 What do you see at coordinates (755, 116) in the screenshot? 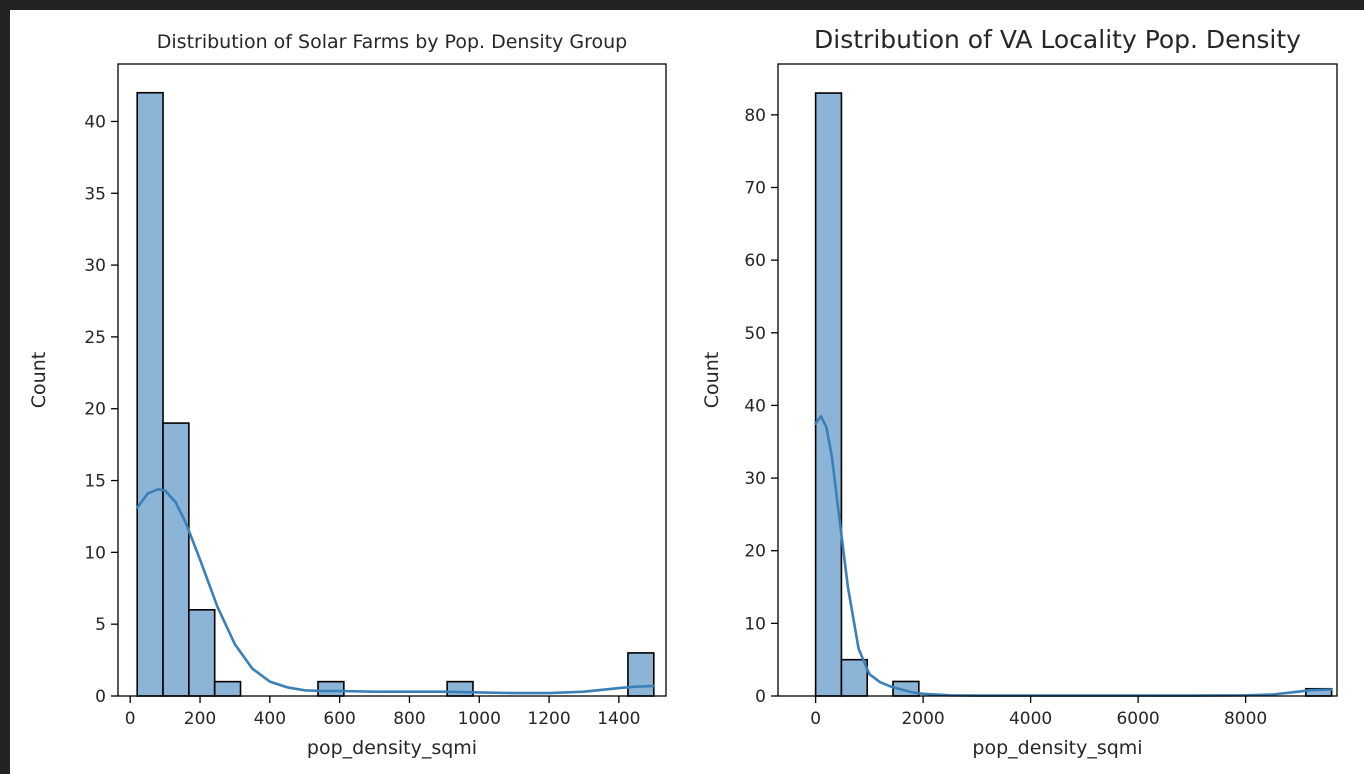
I see `y-tick-label: 80` at bounding box center [755, 116].